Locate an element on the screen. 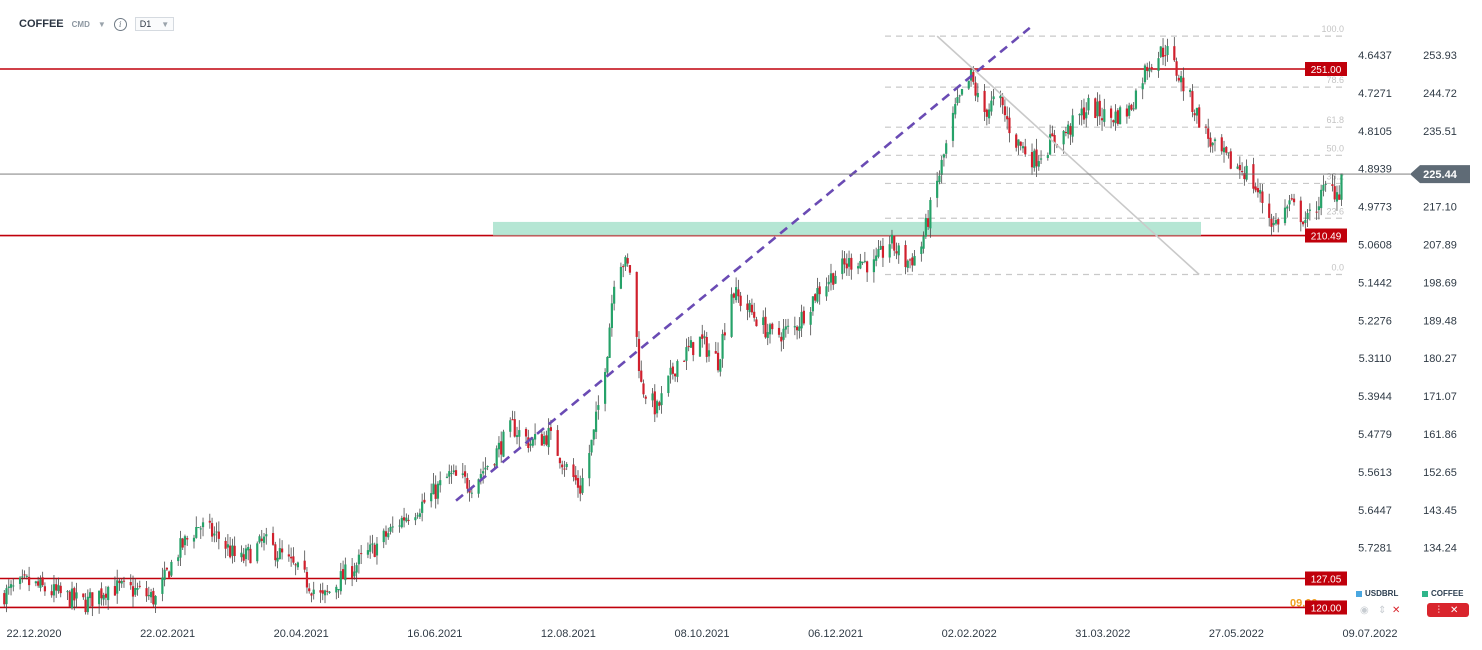  info-icon: i is located at coordinates (120, 24).